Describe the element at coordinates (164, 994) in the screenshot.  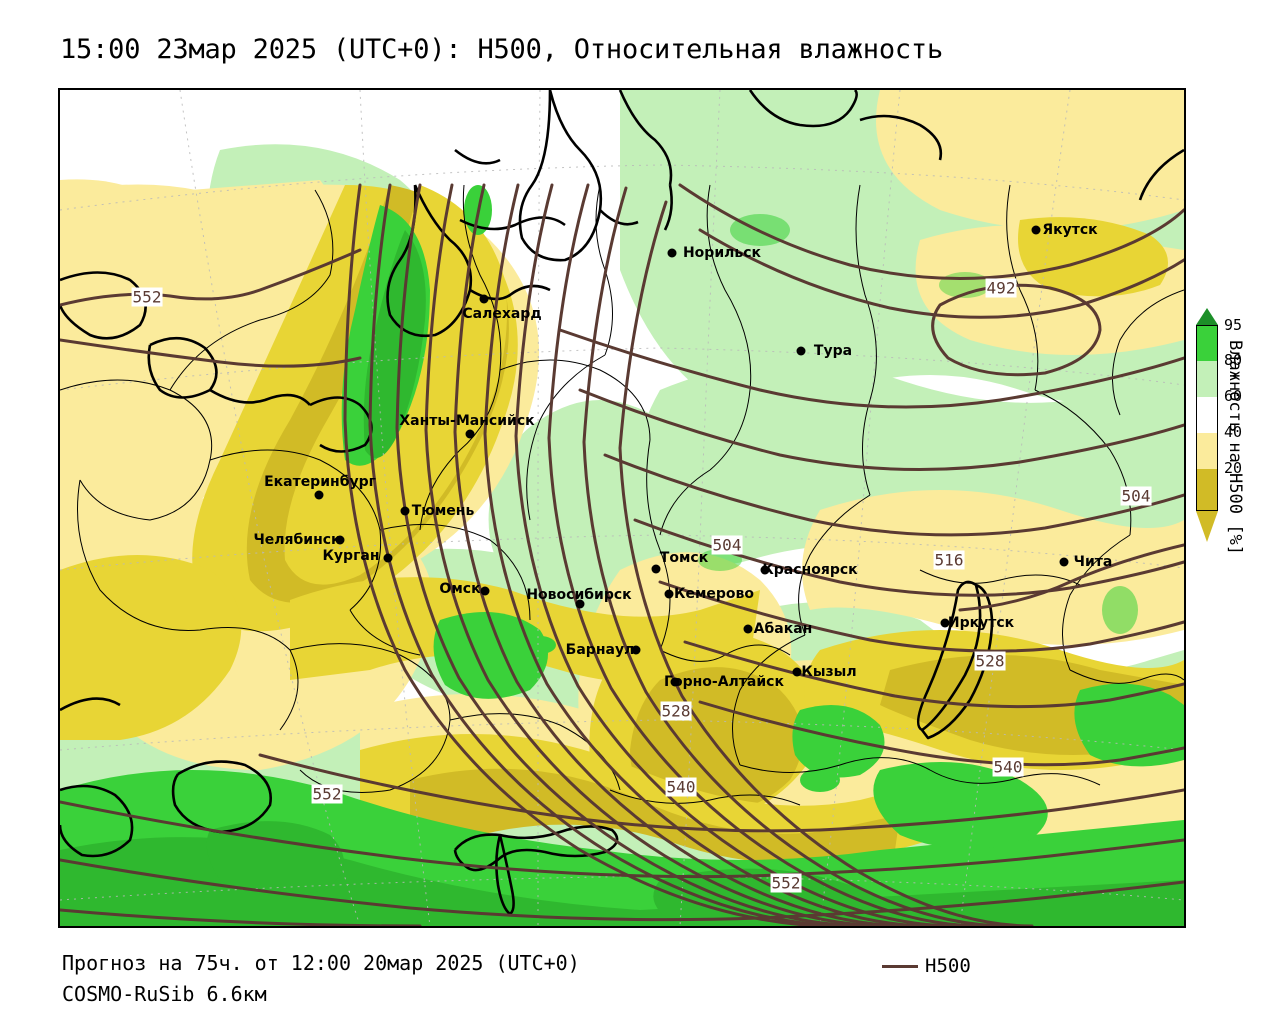
I see `model-info: COSMO-RuSib 6.6км` at that location.